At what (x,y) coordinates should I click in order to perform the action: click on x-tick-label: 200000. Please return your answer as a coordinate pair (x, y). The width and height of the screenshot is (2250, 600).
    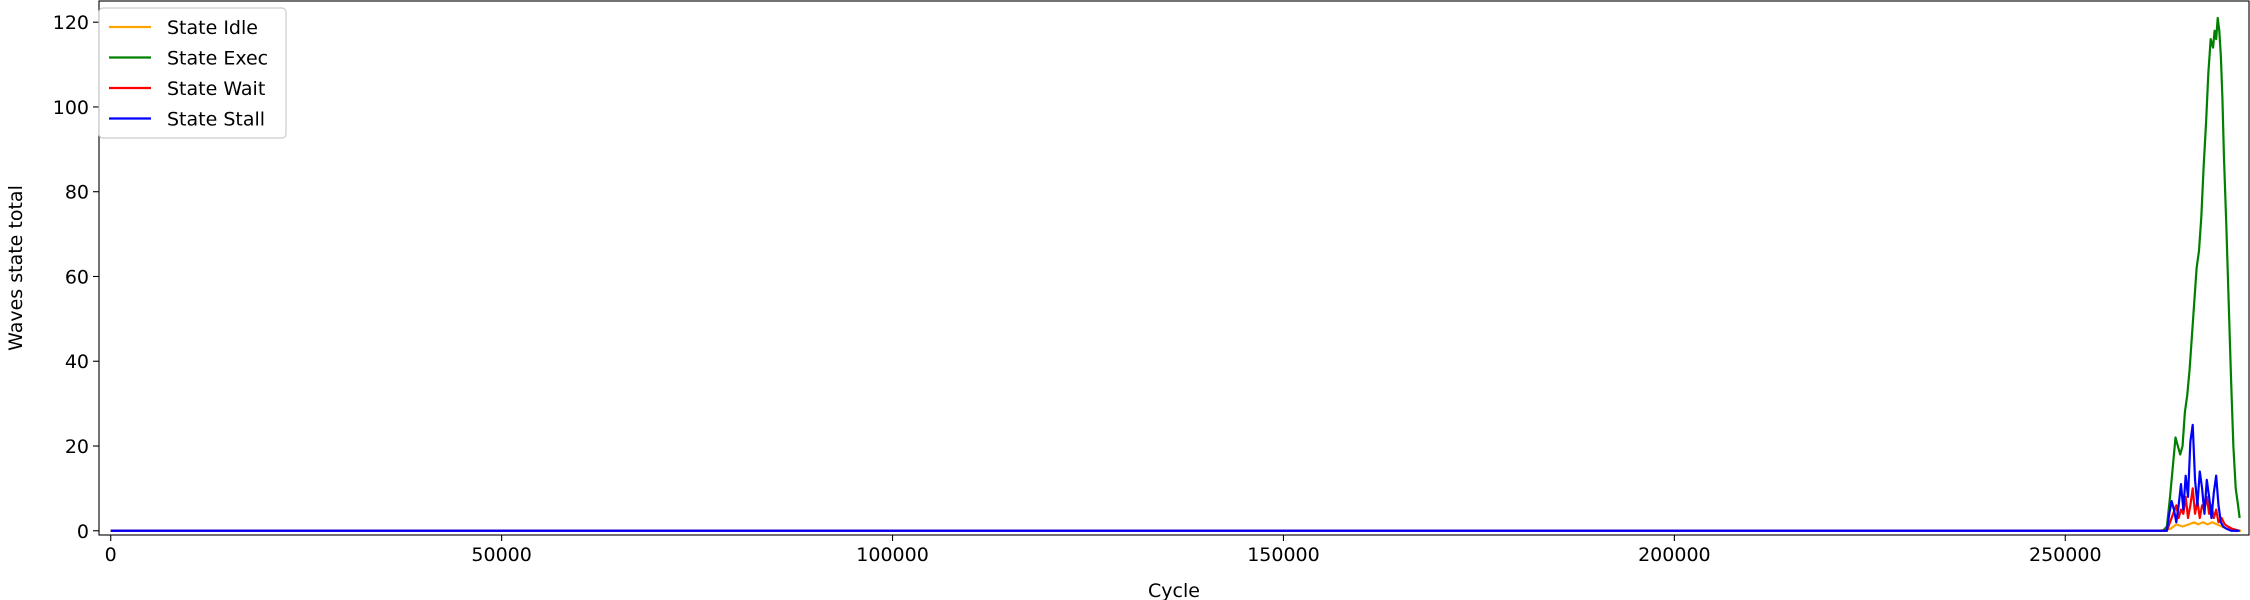
    Looking at the image, I should click on (1674, 555).